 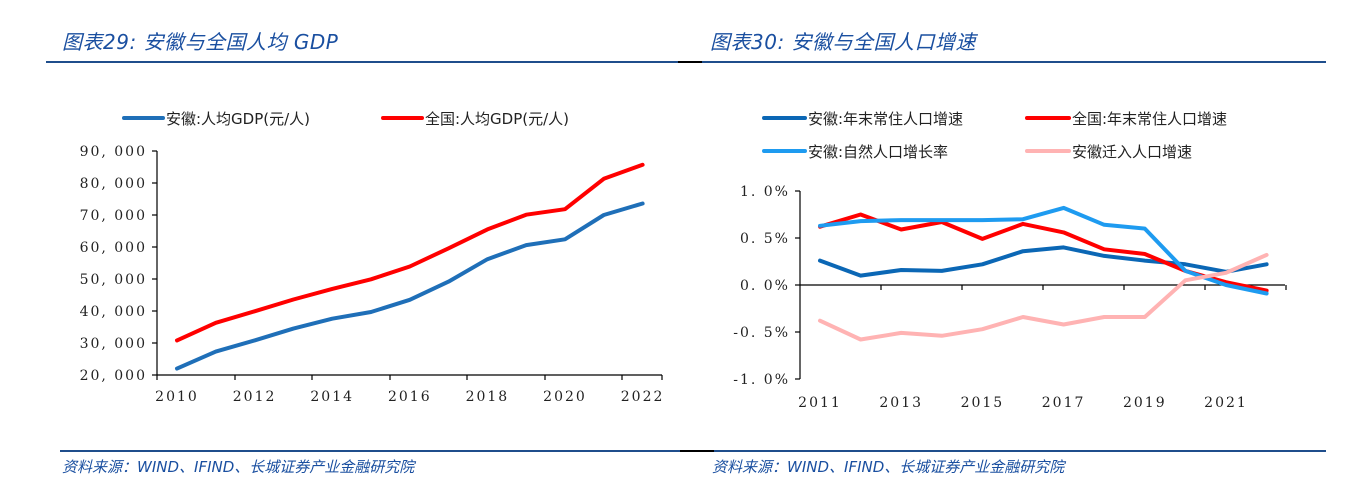 What do you see at coordinates (345, 119) in the screenshot?
I see `gdp-chart-legend: 安徽:人均GDP(元/人) 全国:人均GDP(元/人)` at bounding box center [345, 119].